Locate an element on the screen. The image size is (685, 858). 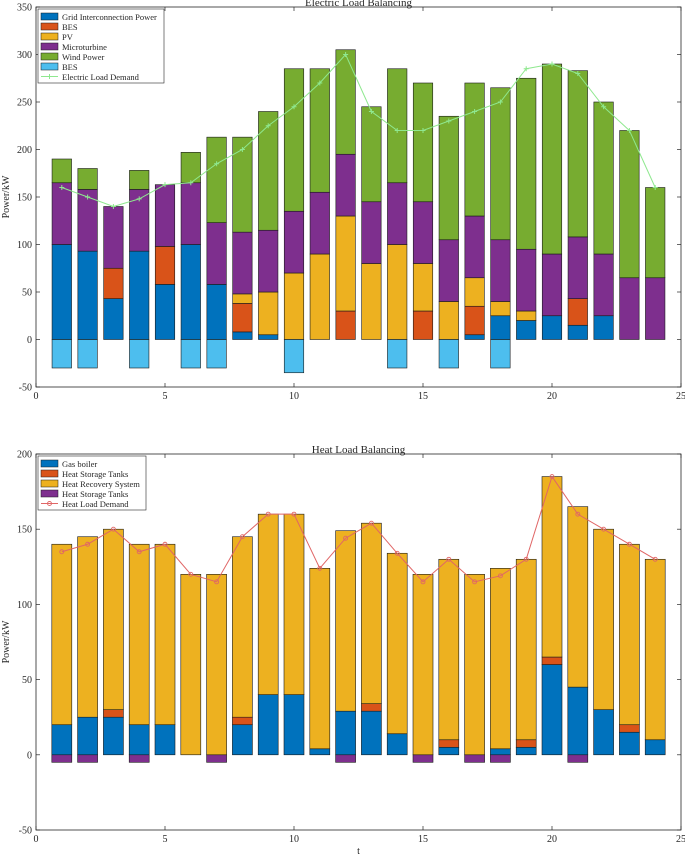
bar-microturbine-t6 is located at coordinates (190, 213).